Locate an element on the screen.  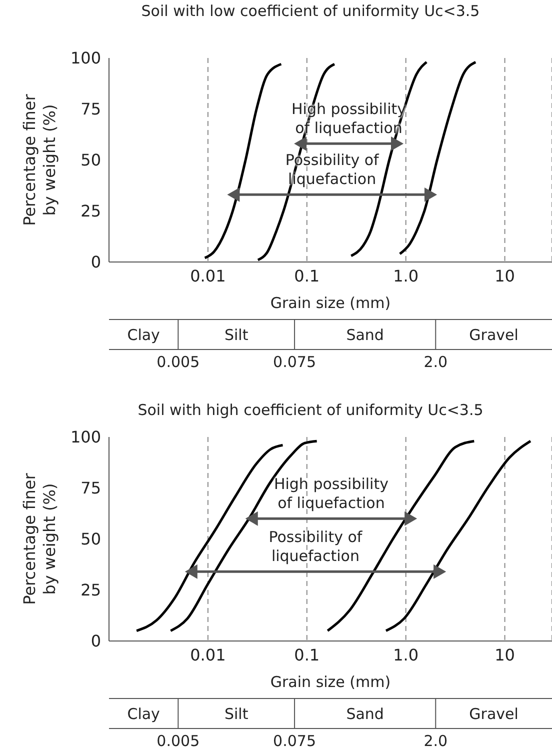
annotation: Possibility of liquefaction is located at coordinates (316, 547).